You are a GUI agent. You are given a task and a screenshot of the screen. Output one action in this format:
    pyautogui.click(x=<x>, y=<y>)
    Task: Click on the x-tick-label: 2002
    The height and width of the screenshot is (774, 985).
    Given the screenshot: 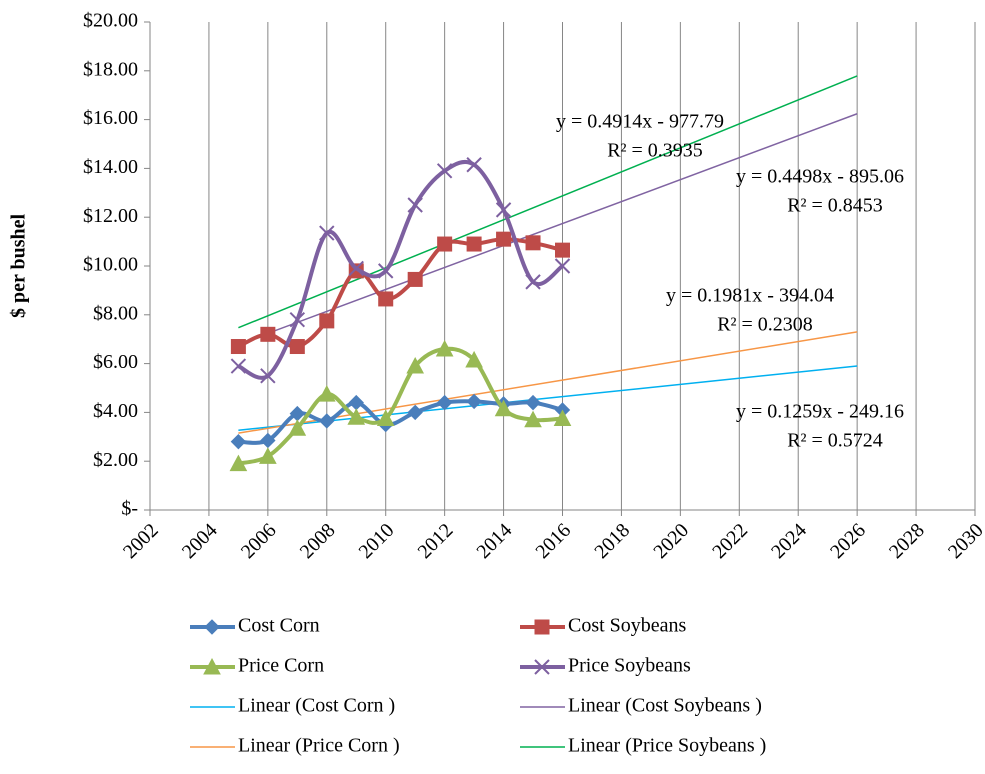 What is the action you would take?
    pyautogui.click(x=141, y=541)
    